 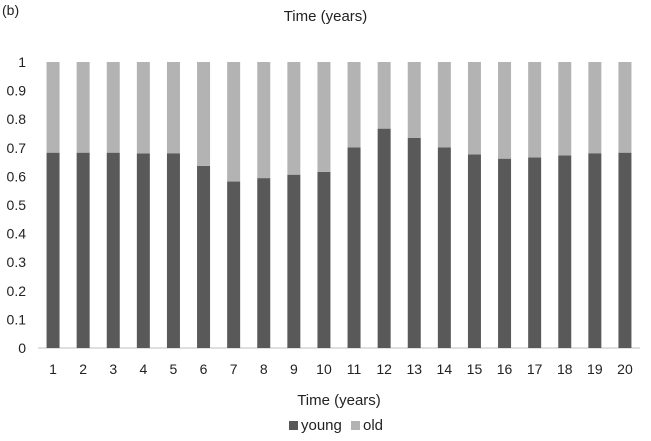 What do you see at coordinates (321, 425) in the screenshot?
I see `legend-label-young: young` at bounding box center [321, 425].